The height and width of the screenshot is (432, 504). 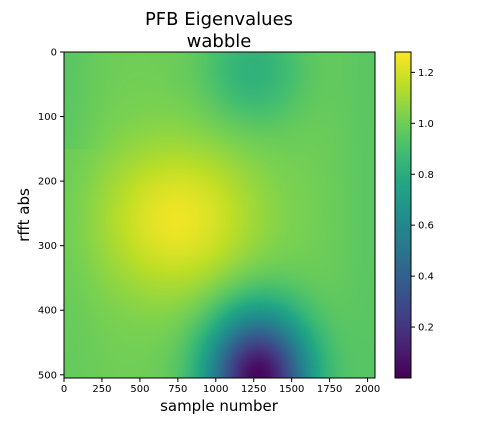 What do you see at coordinates (54, 53) in the screenshot?
I see `y-tick-label: 0` at bounding box center [54, 53].